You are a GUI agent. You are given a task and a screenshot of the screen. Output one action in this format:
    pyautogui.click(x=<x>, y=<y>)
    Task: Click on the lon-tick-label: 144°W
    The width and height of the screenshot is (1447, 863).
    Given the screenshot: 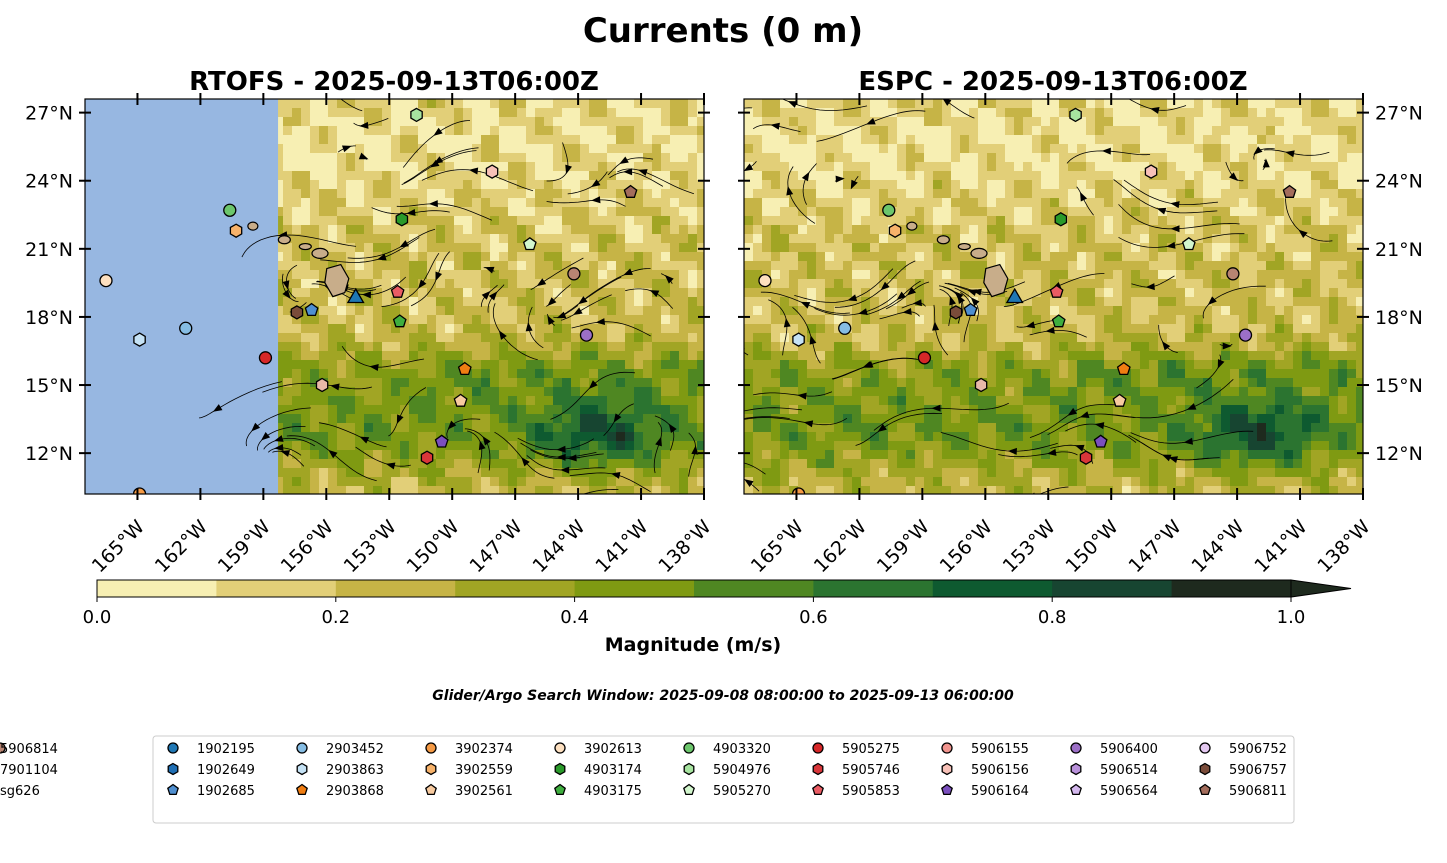 What is the action you would take?
    pyautogui.click(x=1217, y=546)
    